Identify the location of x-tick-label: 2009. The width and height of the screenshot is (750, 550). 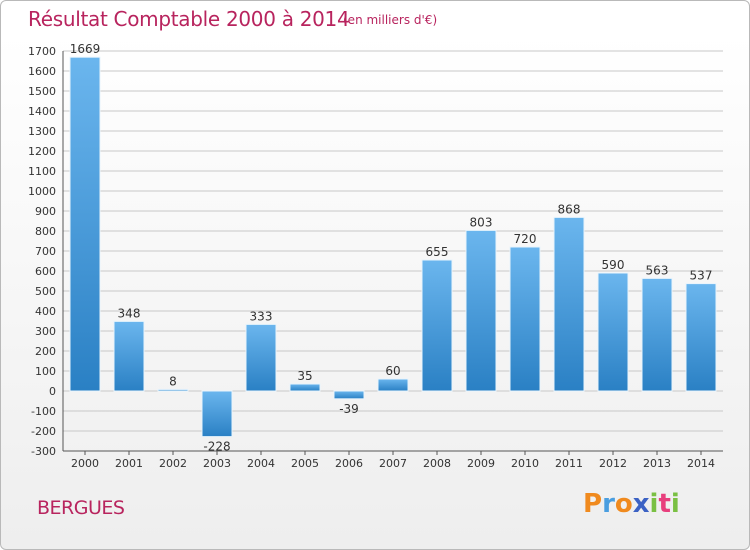
(481, 463).